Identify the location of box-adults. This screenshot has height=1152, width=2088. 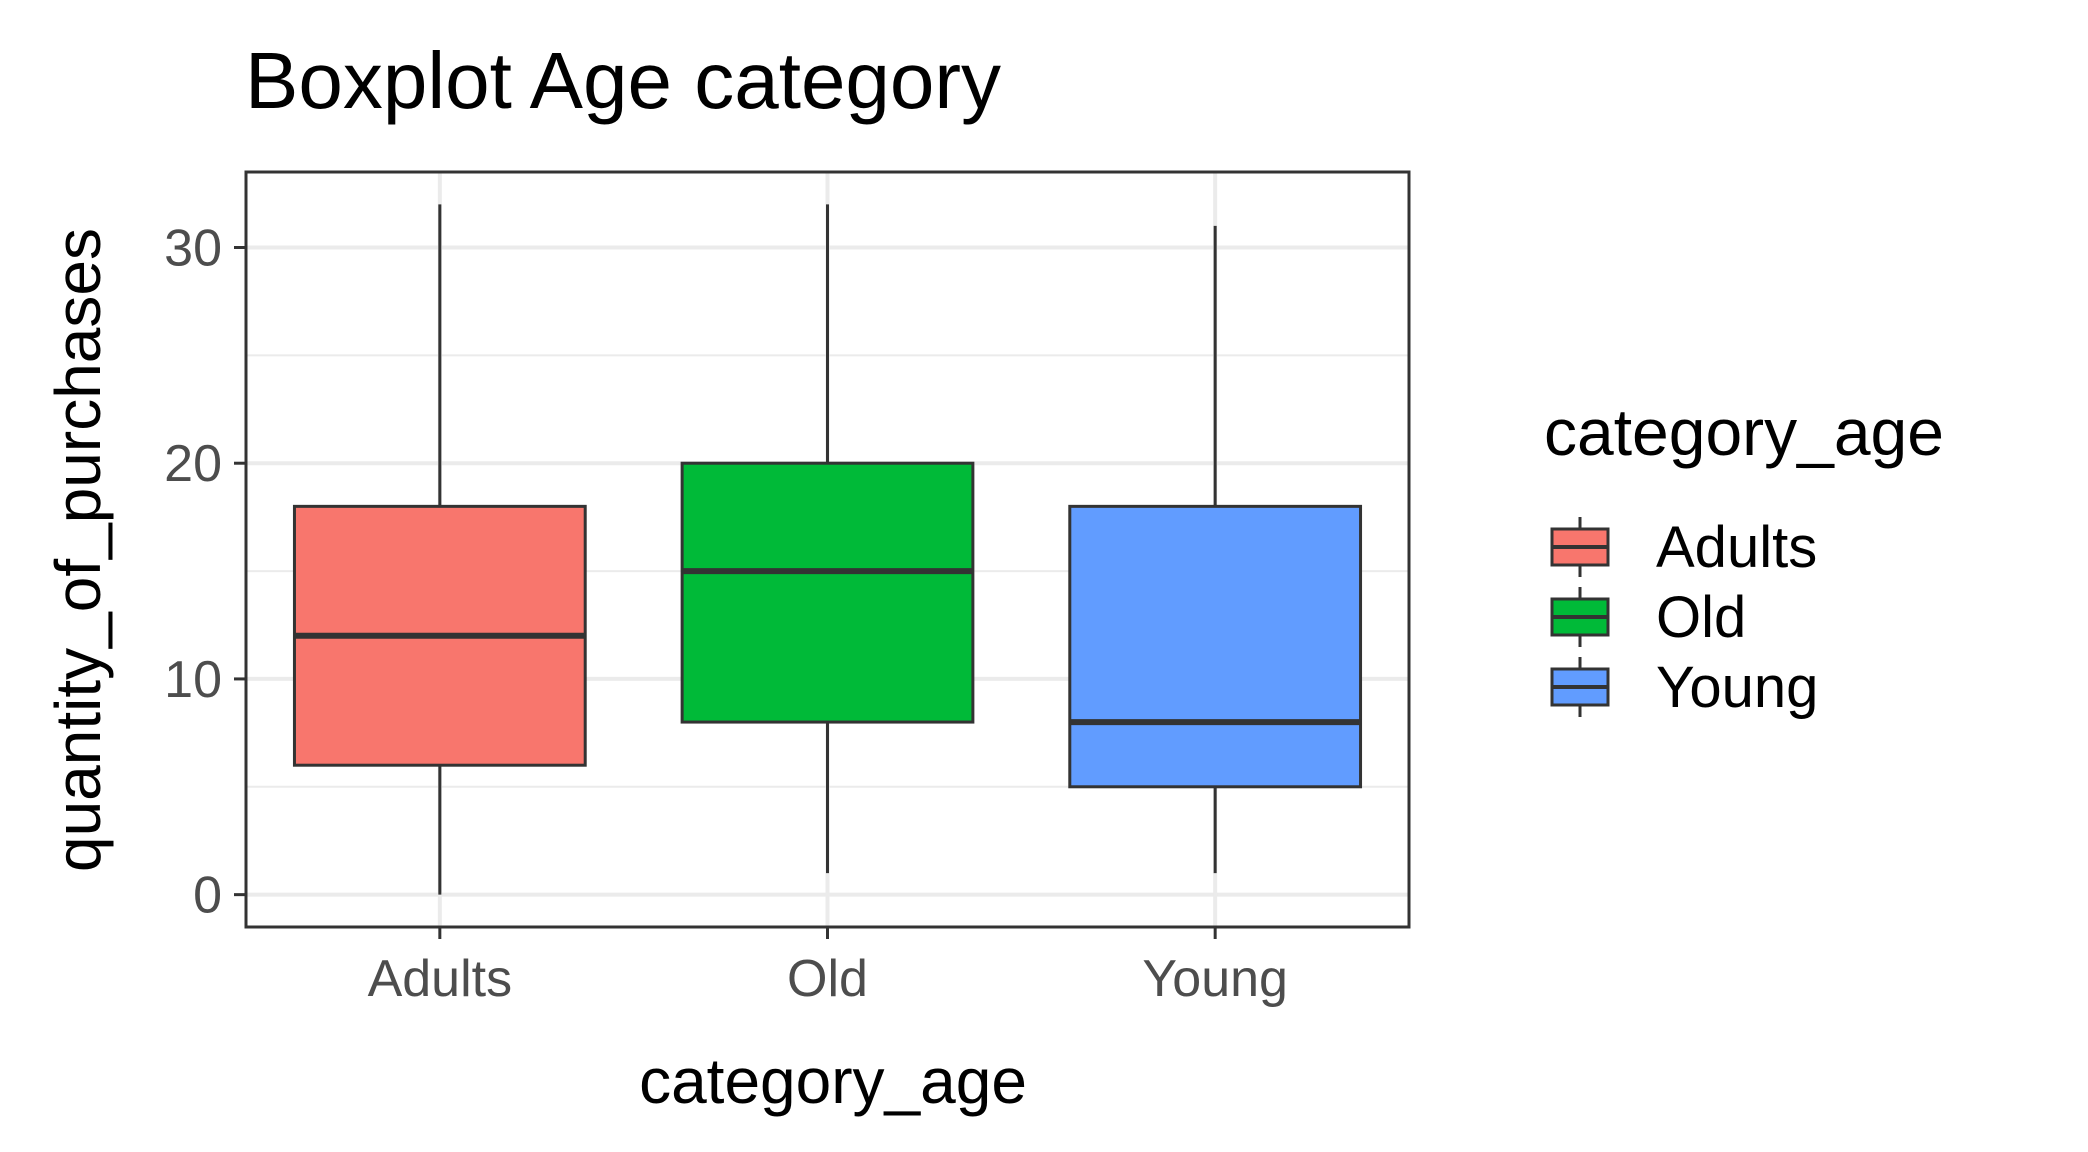
(439, 549).